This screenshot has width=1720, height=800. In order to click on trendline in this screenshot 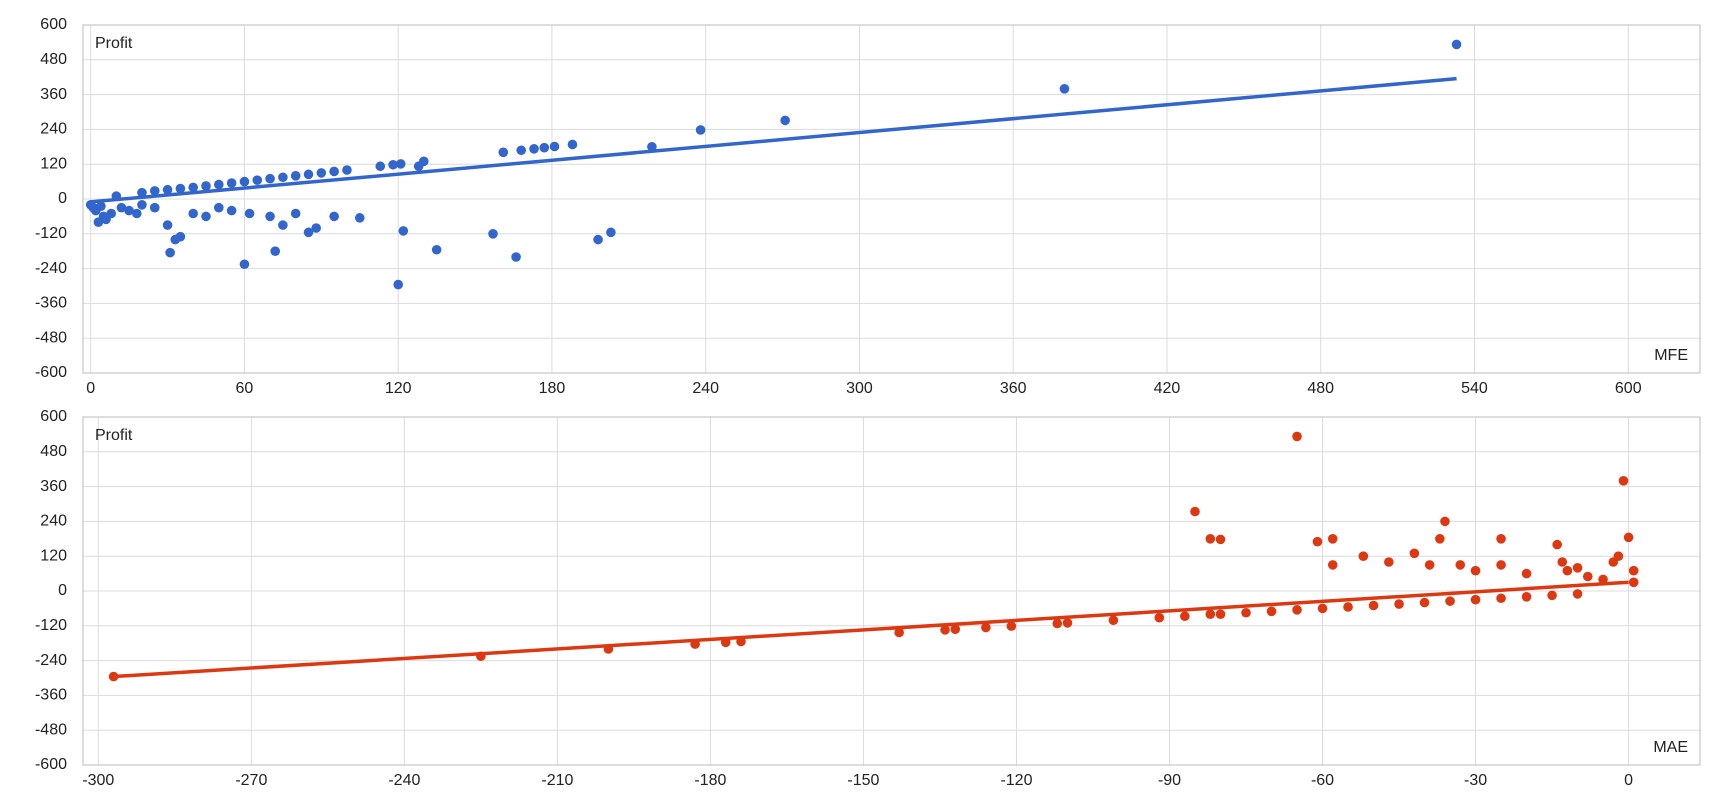, I will do `click(773, 140)`.